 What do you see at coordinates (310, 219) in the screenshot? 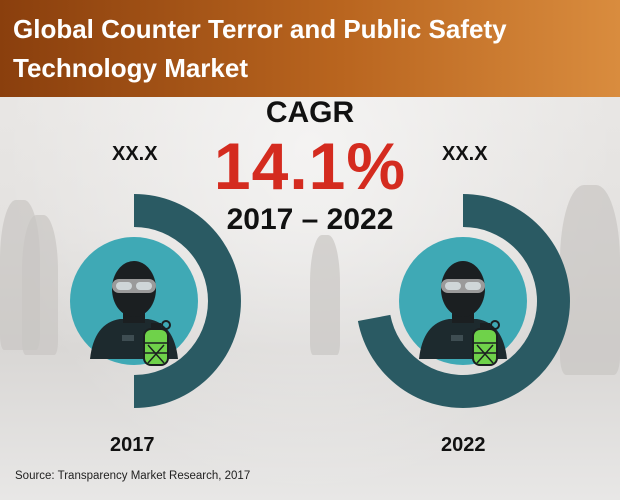
I see `cagr-period: 2017 – 2022` at bounding box center [310, 219].